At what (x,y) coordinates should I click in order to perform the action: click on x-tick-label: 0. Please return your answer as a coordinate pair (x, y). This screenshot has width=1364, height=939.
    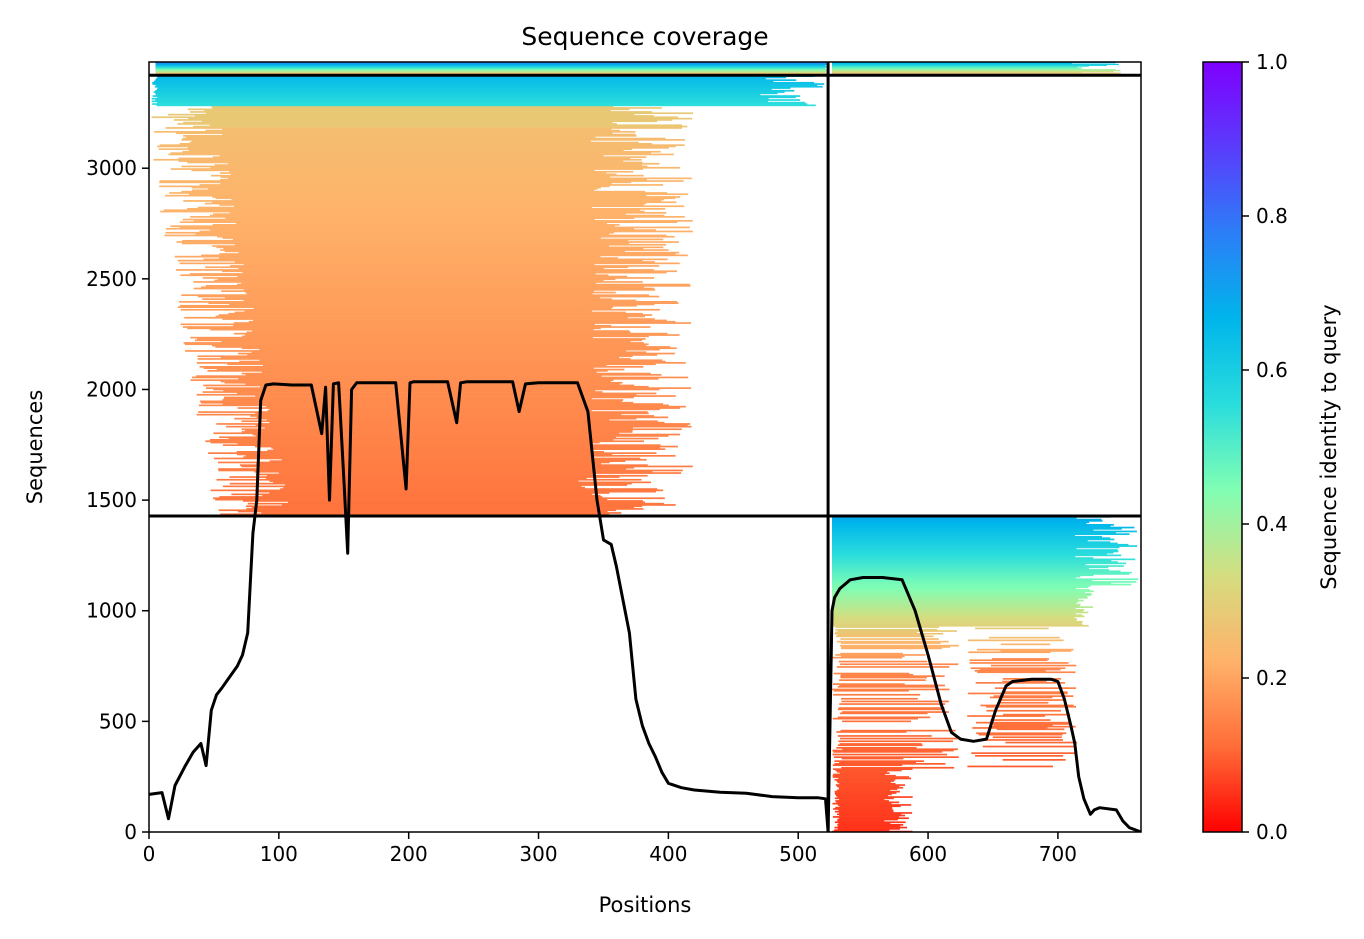
    Looking at the image, I should click on (149, 854).